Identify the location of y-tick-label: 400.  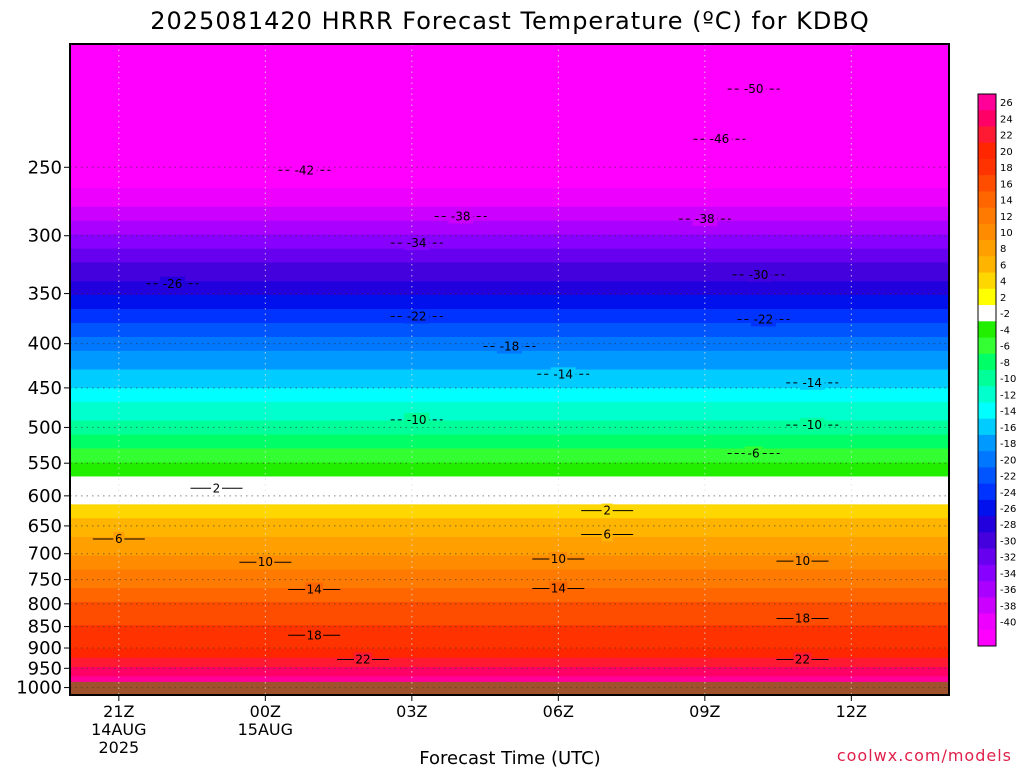
(45, 344).